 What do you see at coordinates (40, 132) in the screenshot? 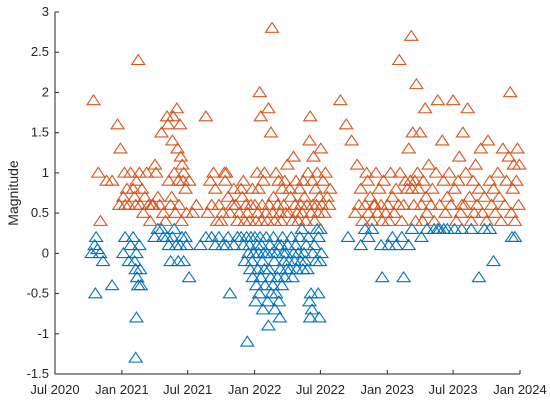
I see `y-tick-label: 1.5` at bounding box center [40, 132].